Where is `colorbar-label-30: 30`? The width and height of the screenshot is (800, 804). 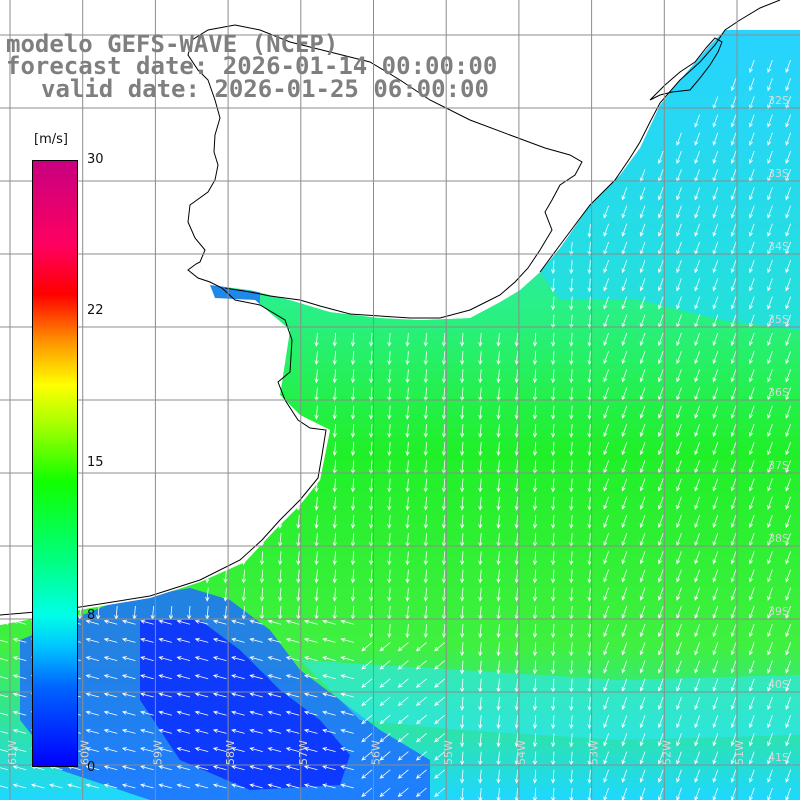 colorbar-label-30: 30 is located at coordinates (95, 159).